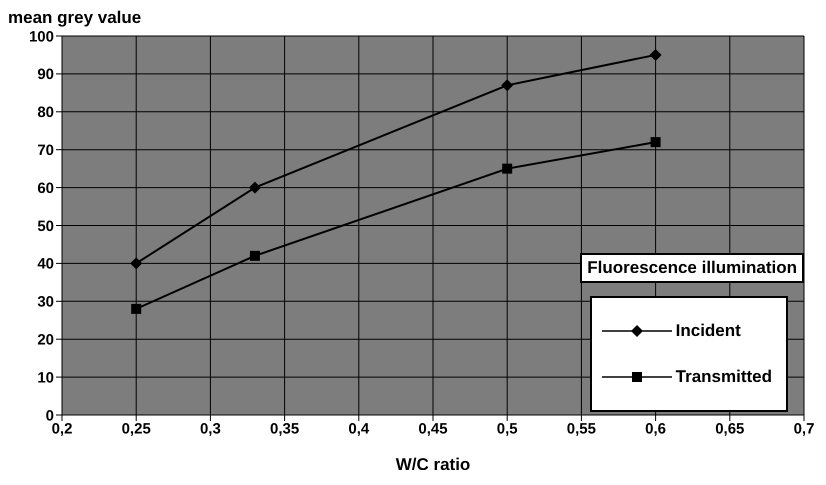 The width and height of the screenshot is (826, 485). Describe the element at coordinates (50, 415) in the screenshot. I see `y-tick-label: 0` at that location.